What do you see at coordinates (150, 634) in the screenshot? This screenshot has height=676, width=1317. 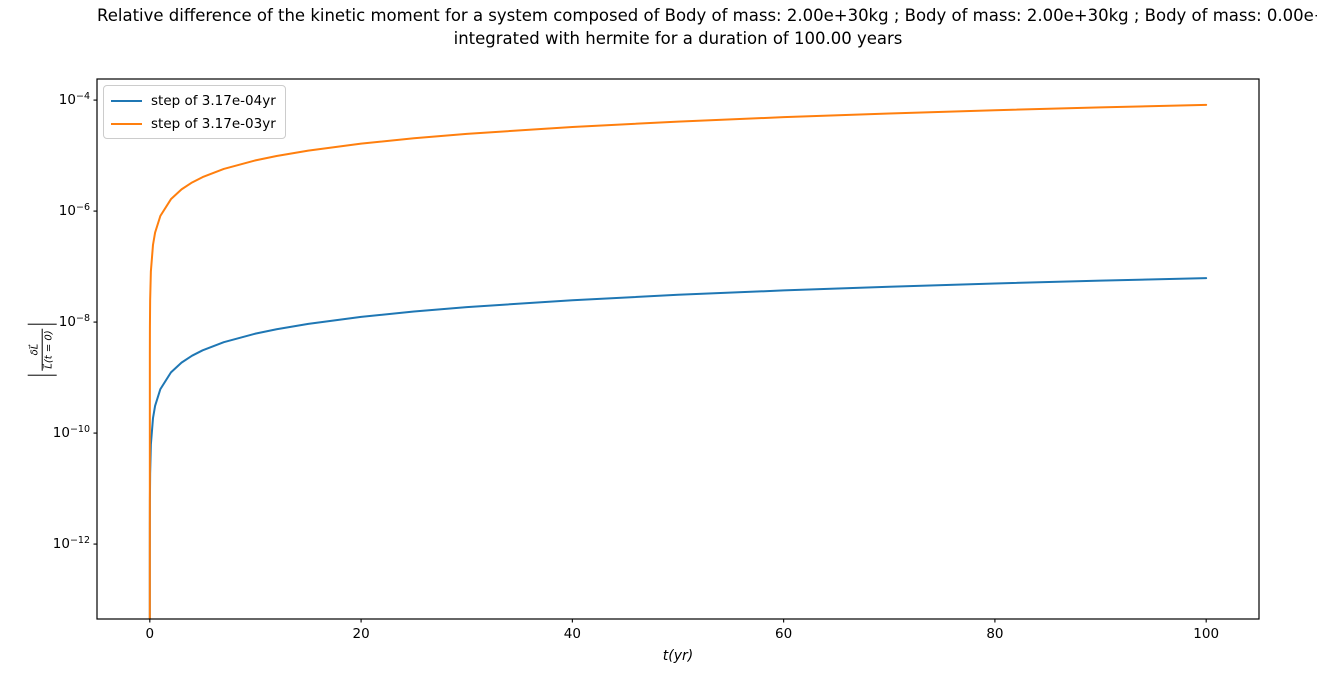 I see `x-tick-label: 0` at bounding box center [150, 634].